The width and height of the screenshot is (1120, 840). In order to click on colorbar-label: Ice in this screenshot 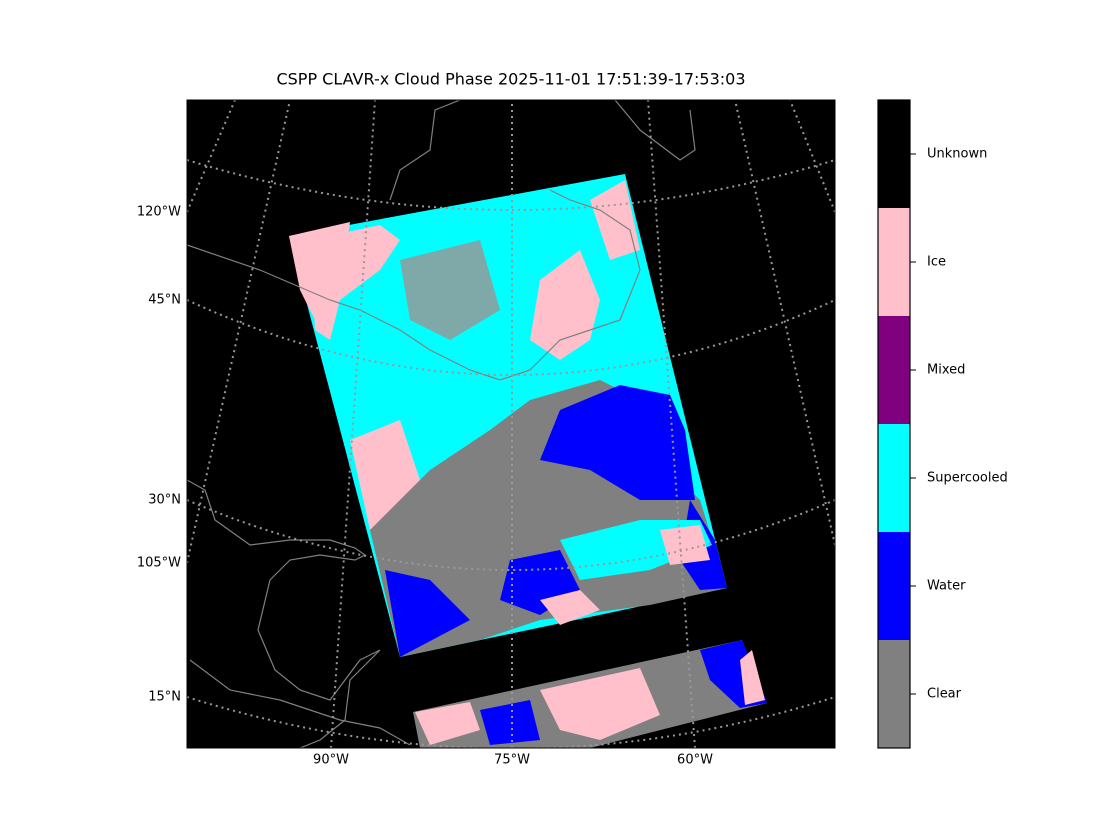, I will do `click(936, 262)`.